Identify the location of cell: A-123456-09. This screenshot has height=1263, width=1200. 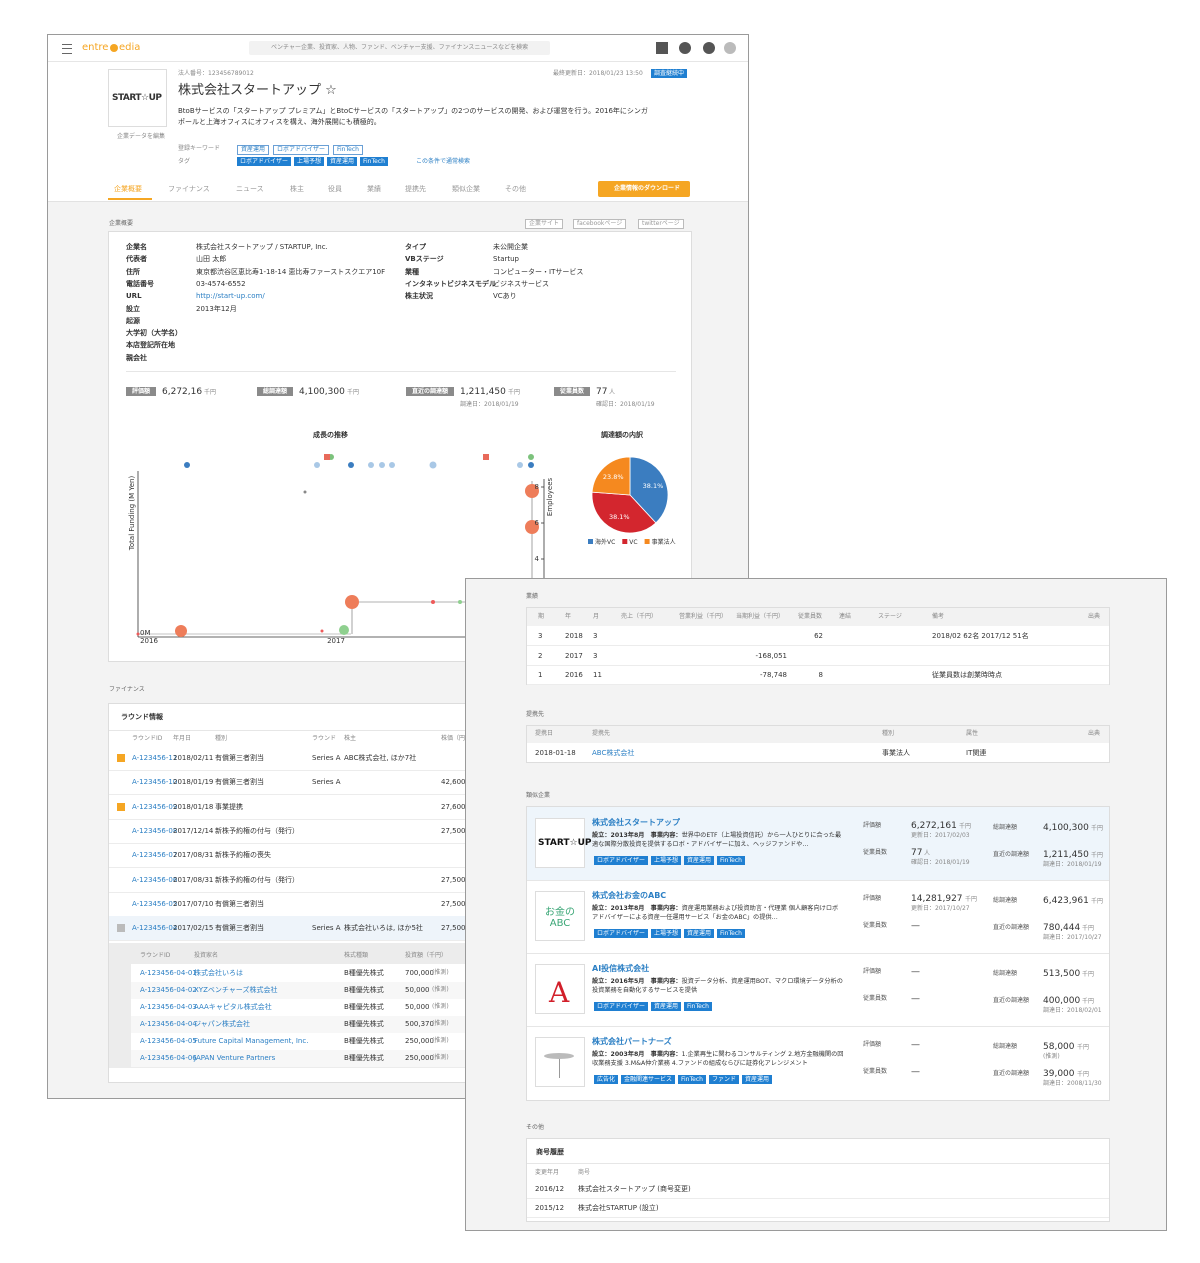
(155, 806).